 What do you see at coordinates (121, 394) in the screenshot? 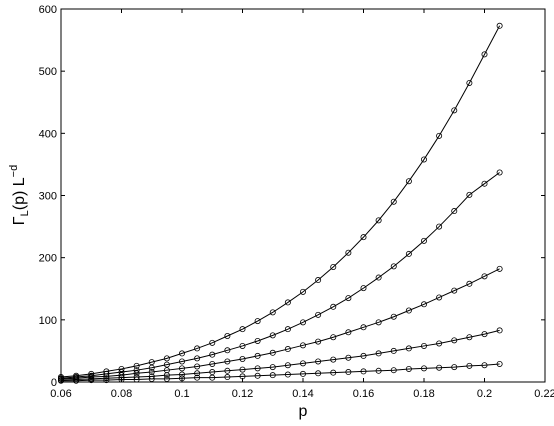
I see `x-tick-label: 0.08` at bounding box center [121, 394].